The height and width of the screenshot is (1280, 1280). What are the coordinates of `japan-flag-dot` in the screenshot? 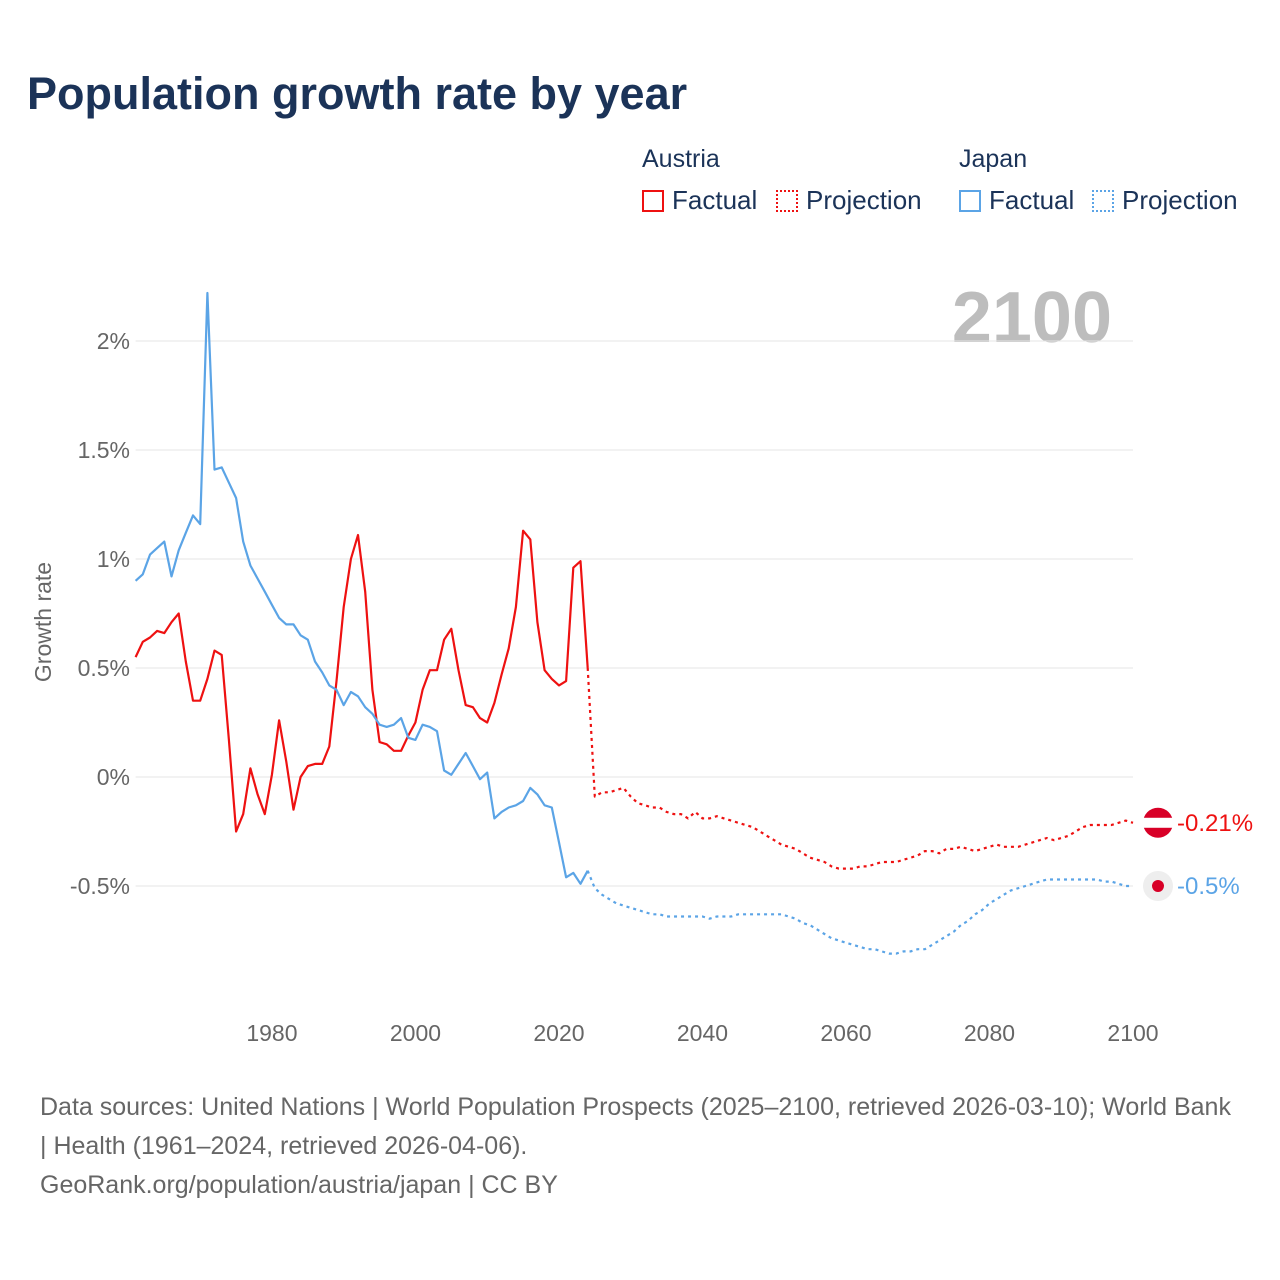 It's located at (1158, 886).